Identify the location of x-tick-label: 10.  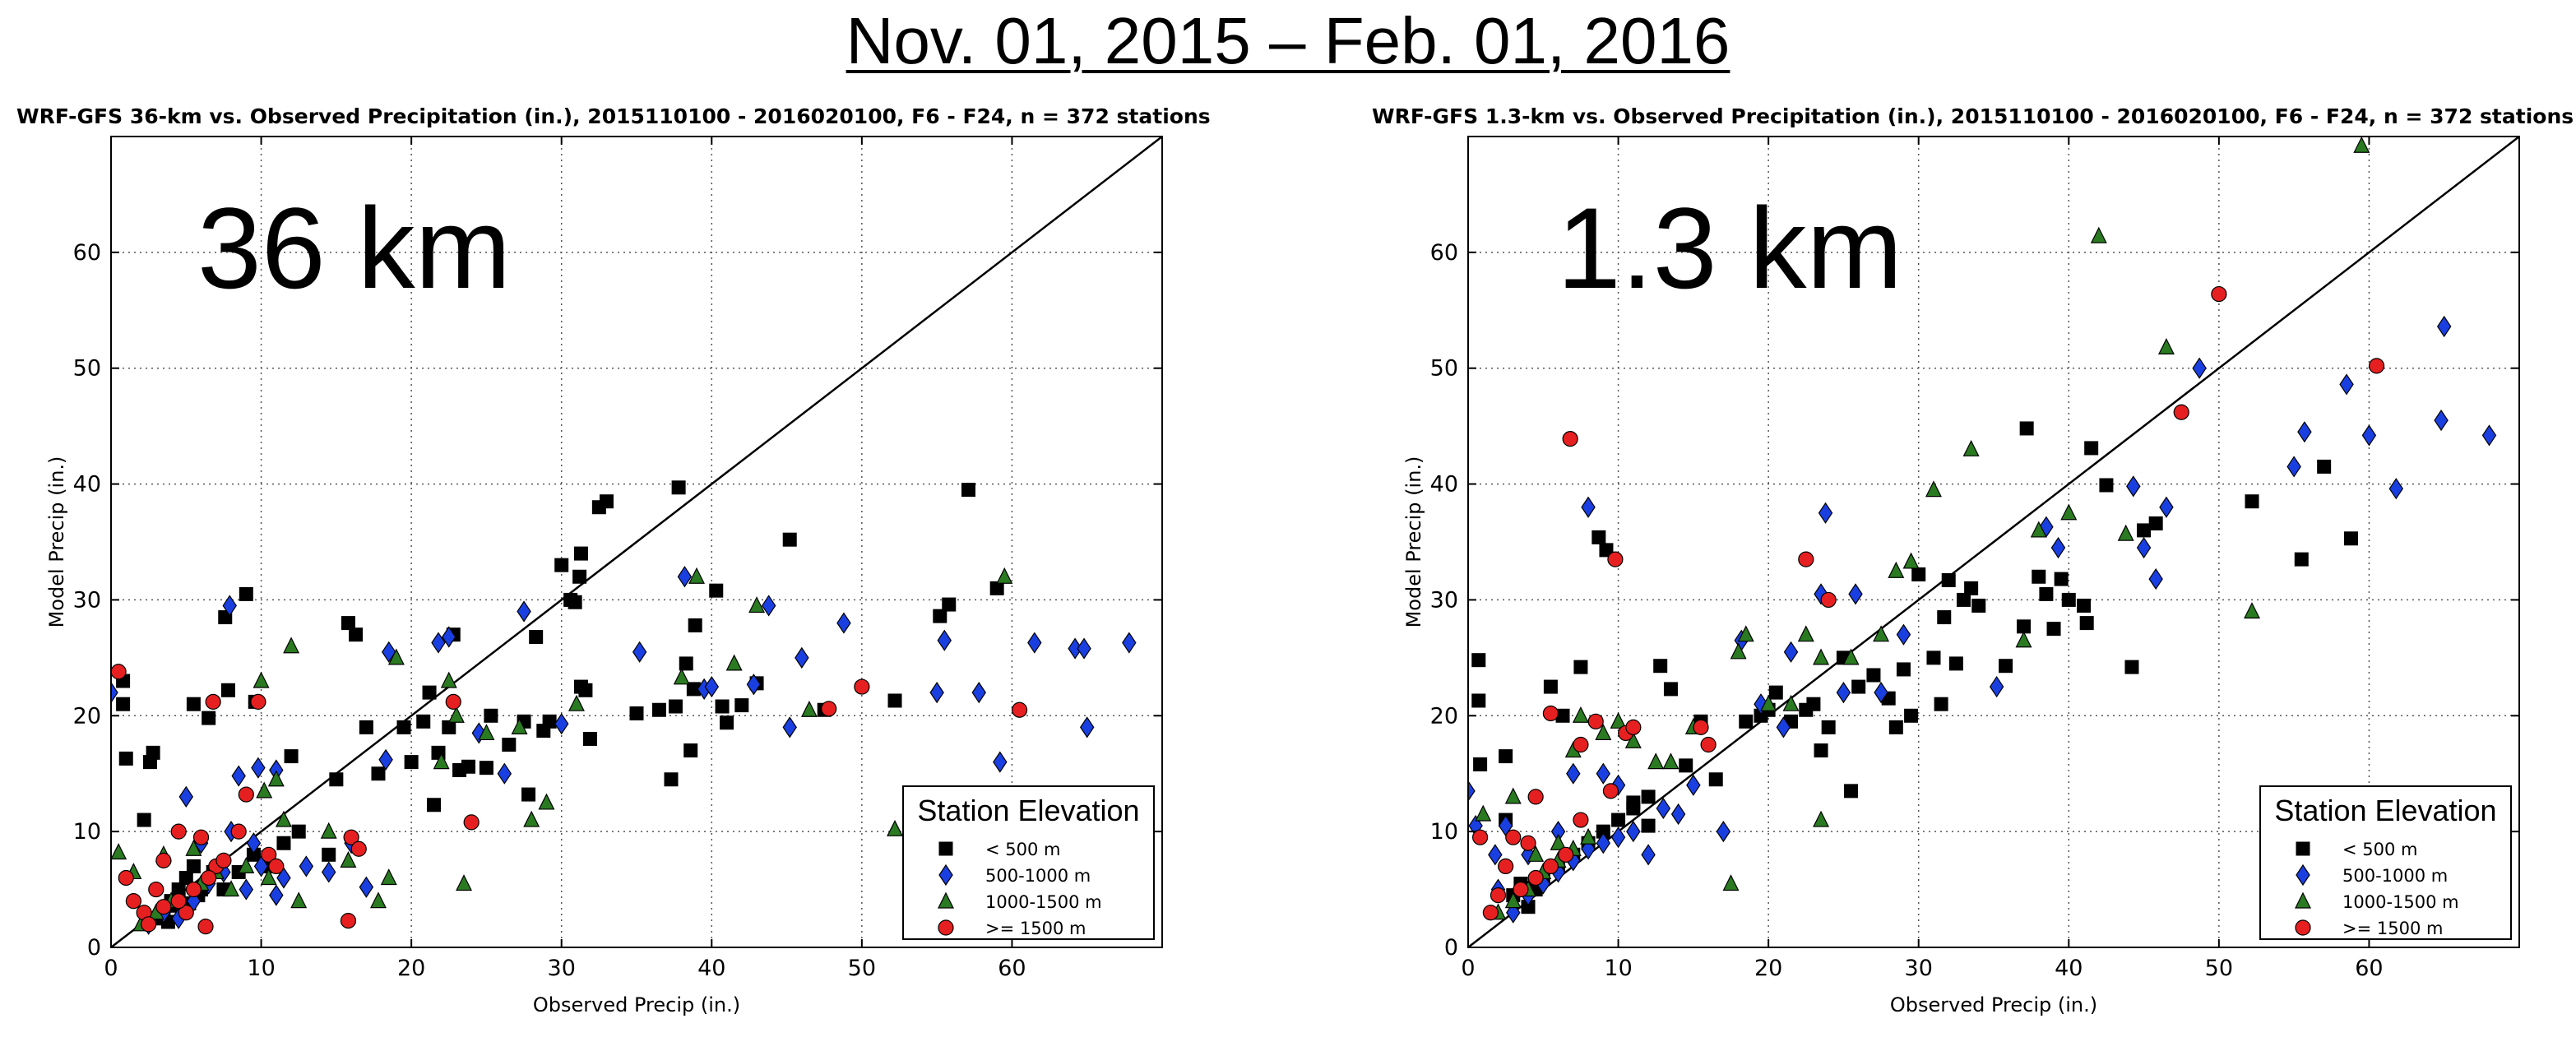
(1618, 968).